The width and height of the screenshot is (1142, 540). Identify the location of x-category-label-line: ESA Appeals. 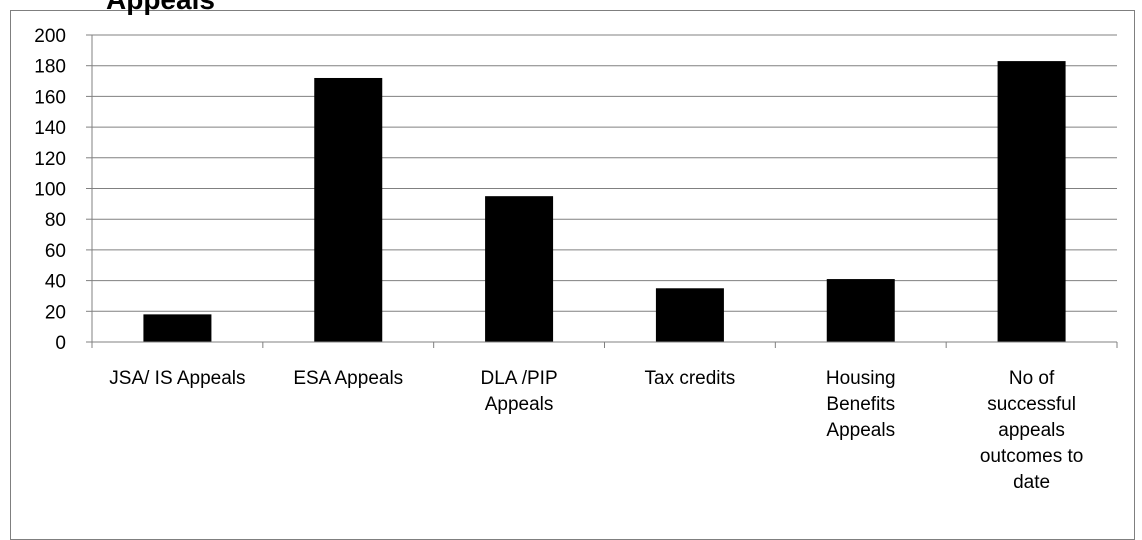
(348, 378).